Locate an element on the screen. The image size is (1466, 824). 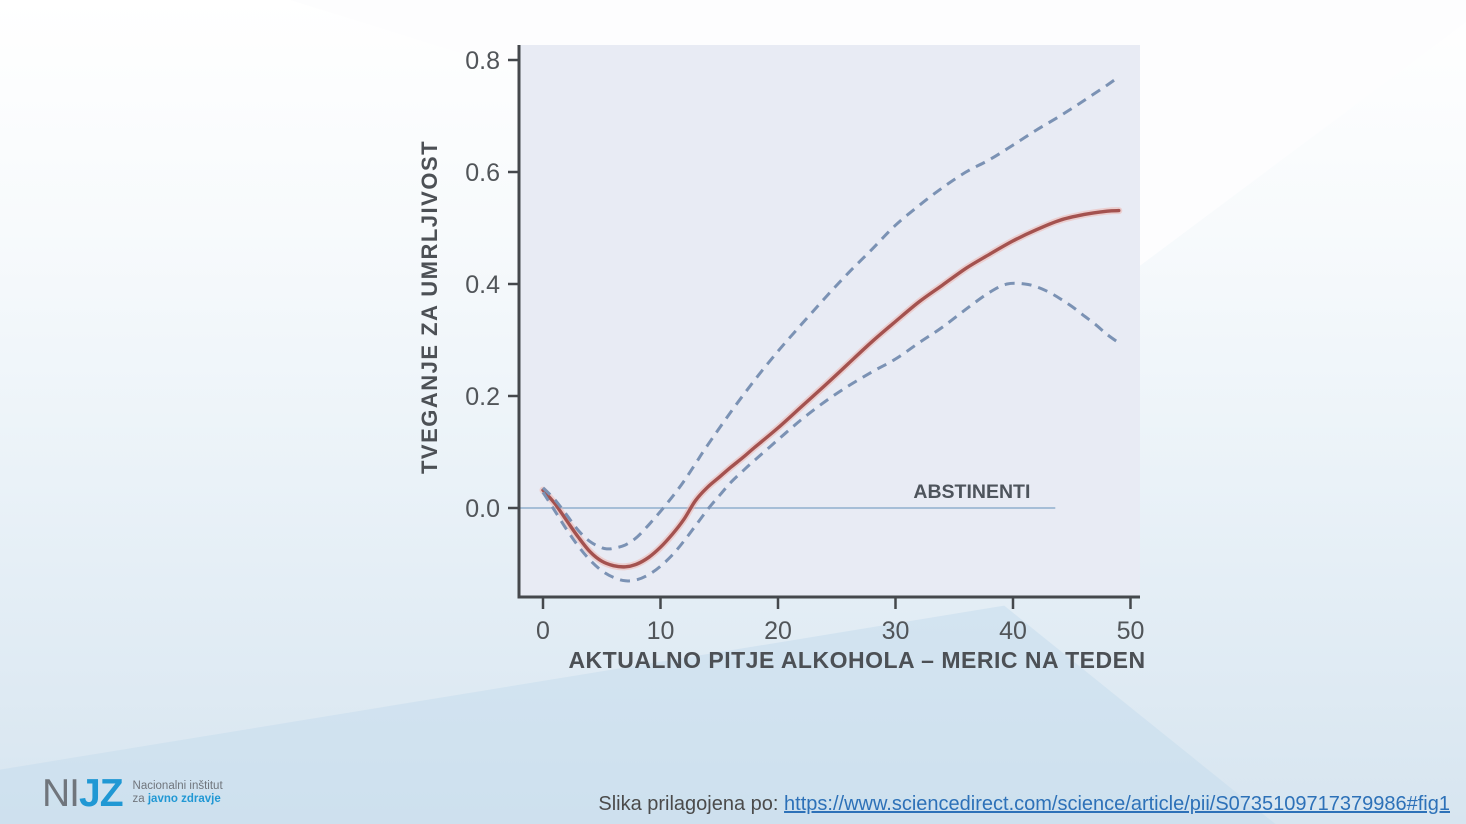
y-tick-label: 0.8 is located at coordinates (482, 61).